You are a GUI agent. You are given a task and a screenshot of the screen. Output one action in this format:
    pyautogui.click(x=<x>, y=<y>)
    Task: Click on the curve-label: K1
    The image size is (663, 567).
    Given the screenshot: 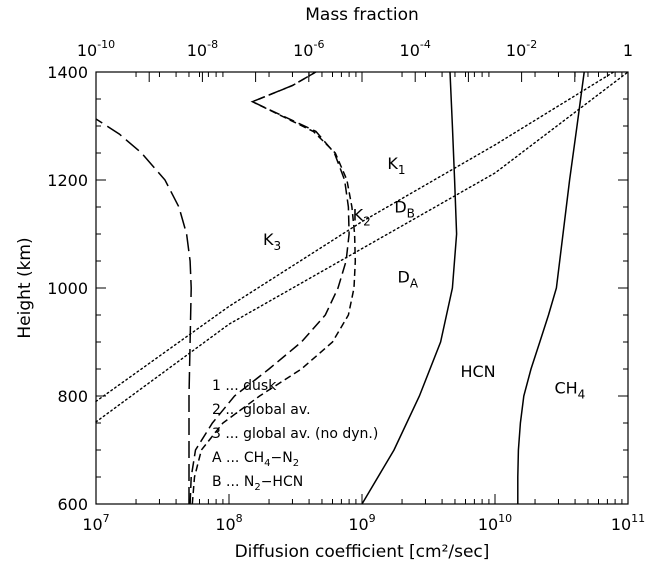 What is the action you would take?
    pyautogui.click(x=396, y=165)
    